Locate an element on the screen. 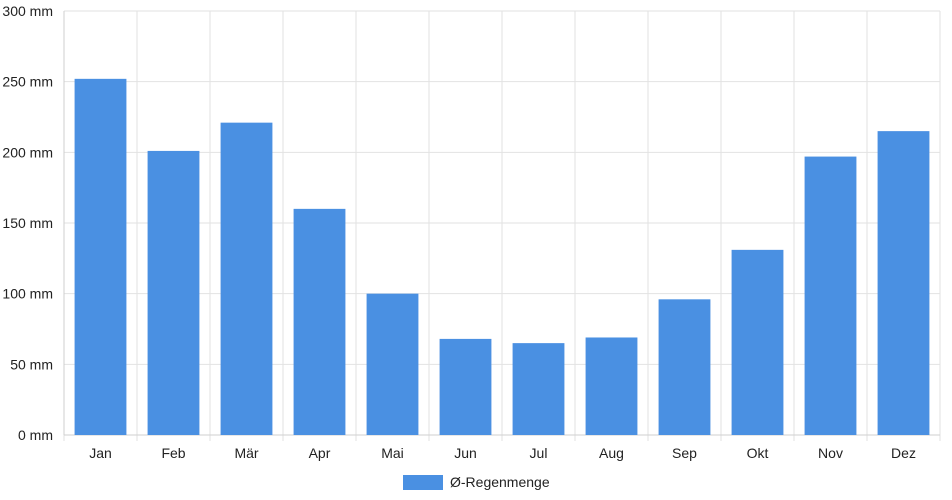  y-tick-label: 300 mm is located at coordinates (27, 11).